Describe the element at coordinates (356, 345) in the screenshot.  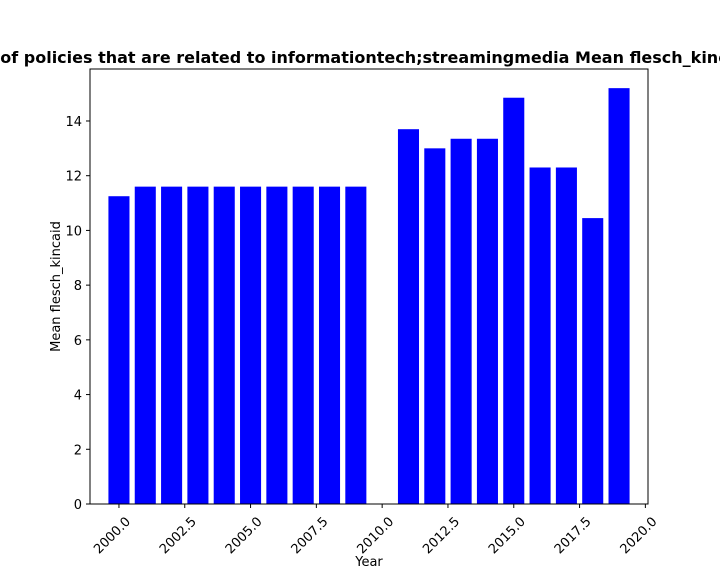
I see `bar-2009` at that location.